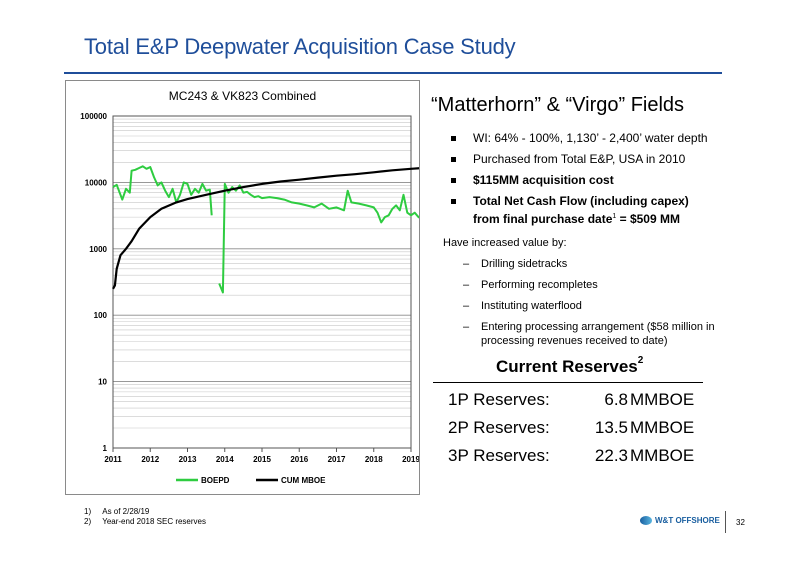  What do you see at coordinates (616, 399) in the screenshot?
I see `reserves-value: 6.8` at bounding box center [616, 399].